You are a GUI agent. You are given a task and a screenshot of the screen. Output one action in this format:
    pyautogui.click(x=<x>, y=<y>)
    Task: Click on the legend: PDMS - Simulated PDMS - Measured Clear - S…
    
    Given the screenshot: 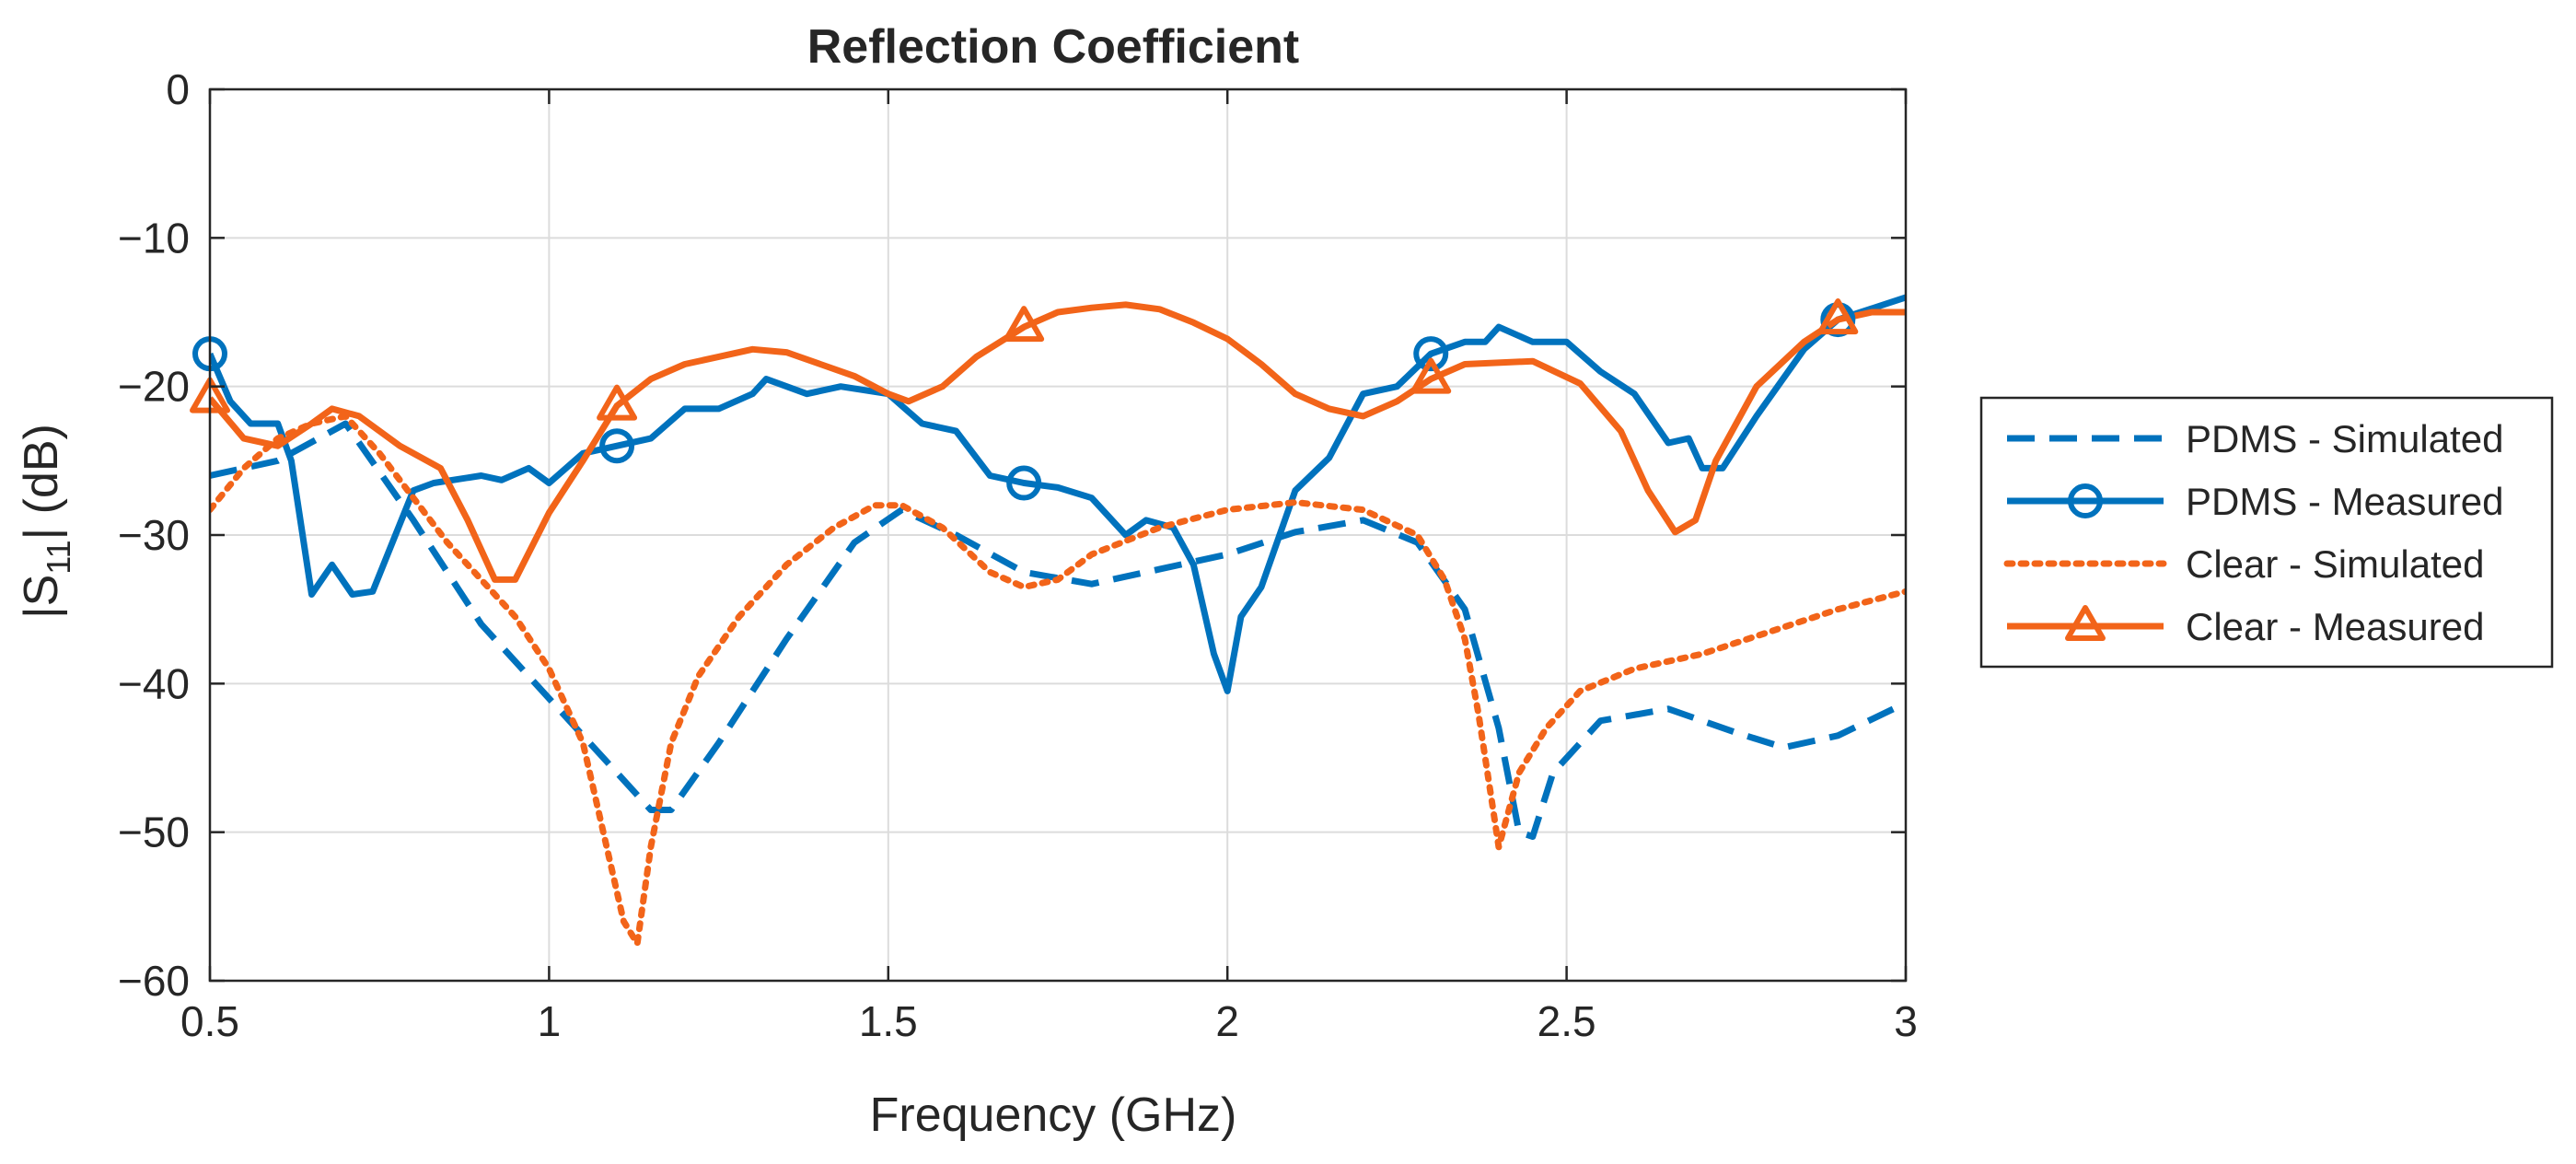 What is the action you would take?
    pyautogui.click(x=2266, y=532)
    